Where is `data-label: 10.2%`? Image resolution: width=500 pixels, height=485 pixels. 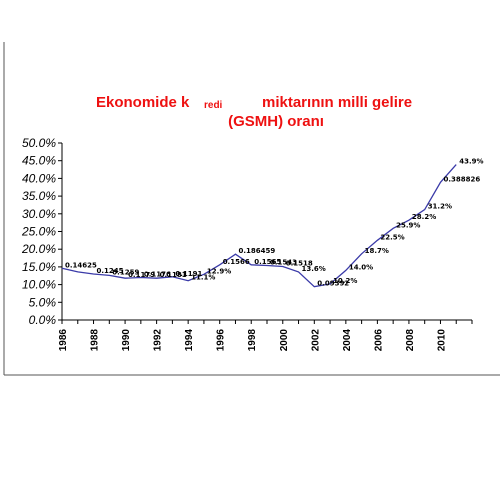
data-label: 10.2% is located at coordinates (345, 281).